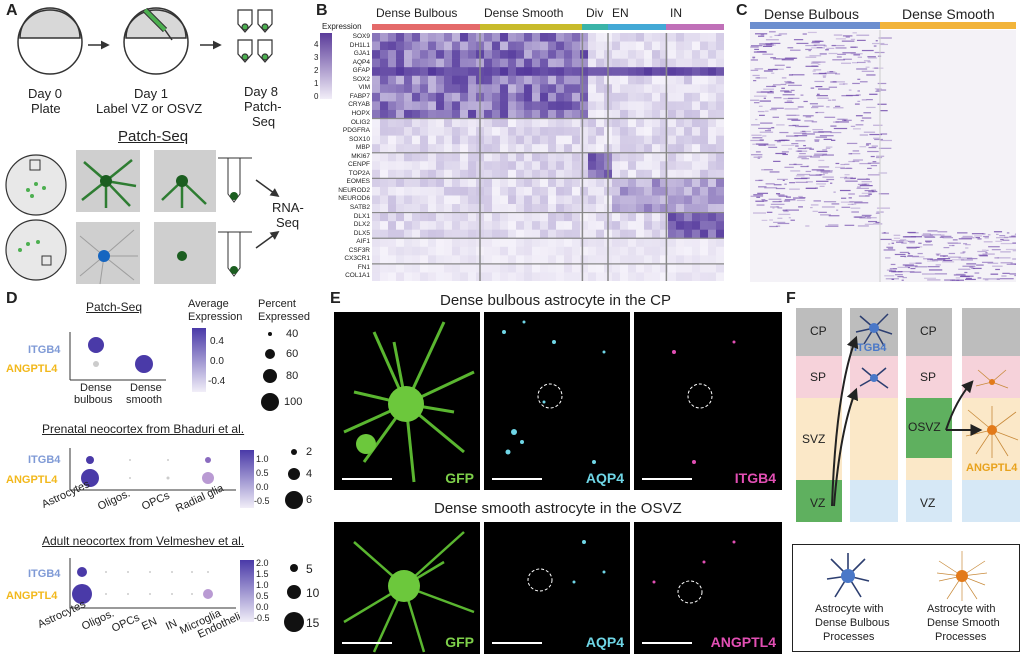  I want to click on d3-ctick-1: 1.5, so click(262, 574).